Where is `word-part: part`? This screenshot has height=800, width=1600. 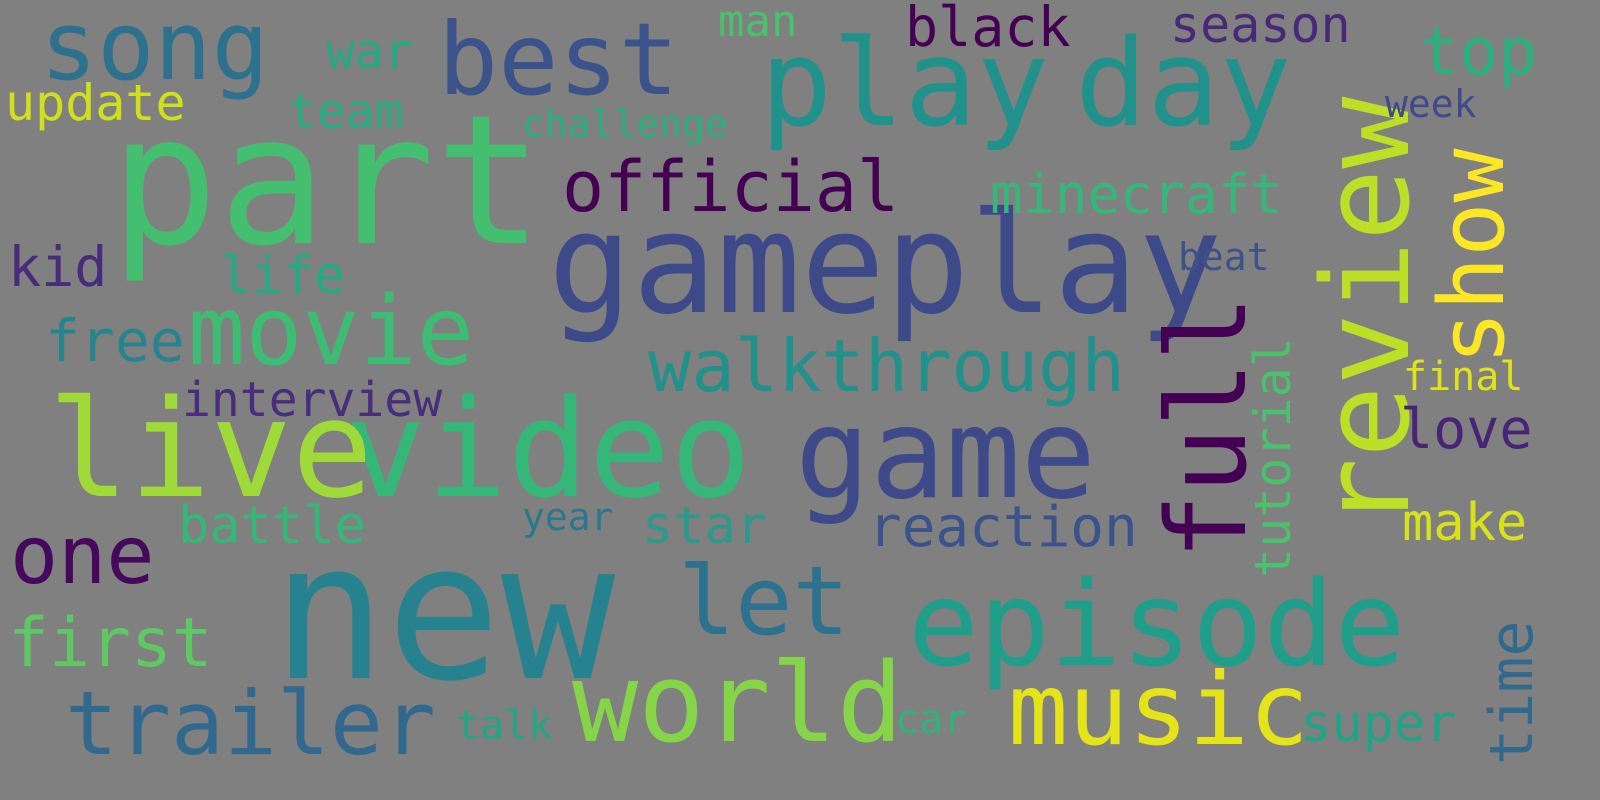 word-part: part is located at coordinates (327, 181).